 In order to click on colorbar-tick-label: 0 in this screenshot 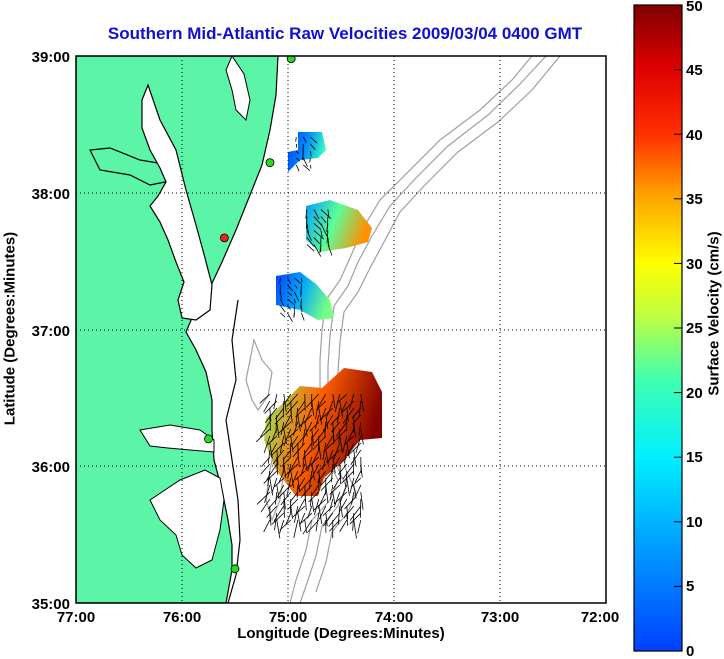, I will do `click(690, 651)`.